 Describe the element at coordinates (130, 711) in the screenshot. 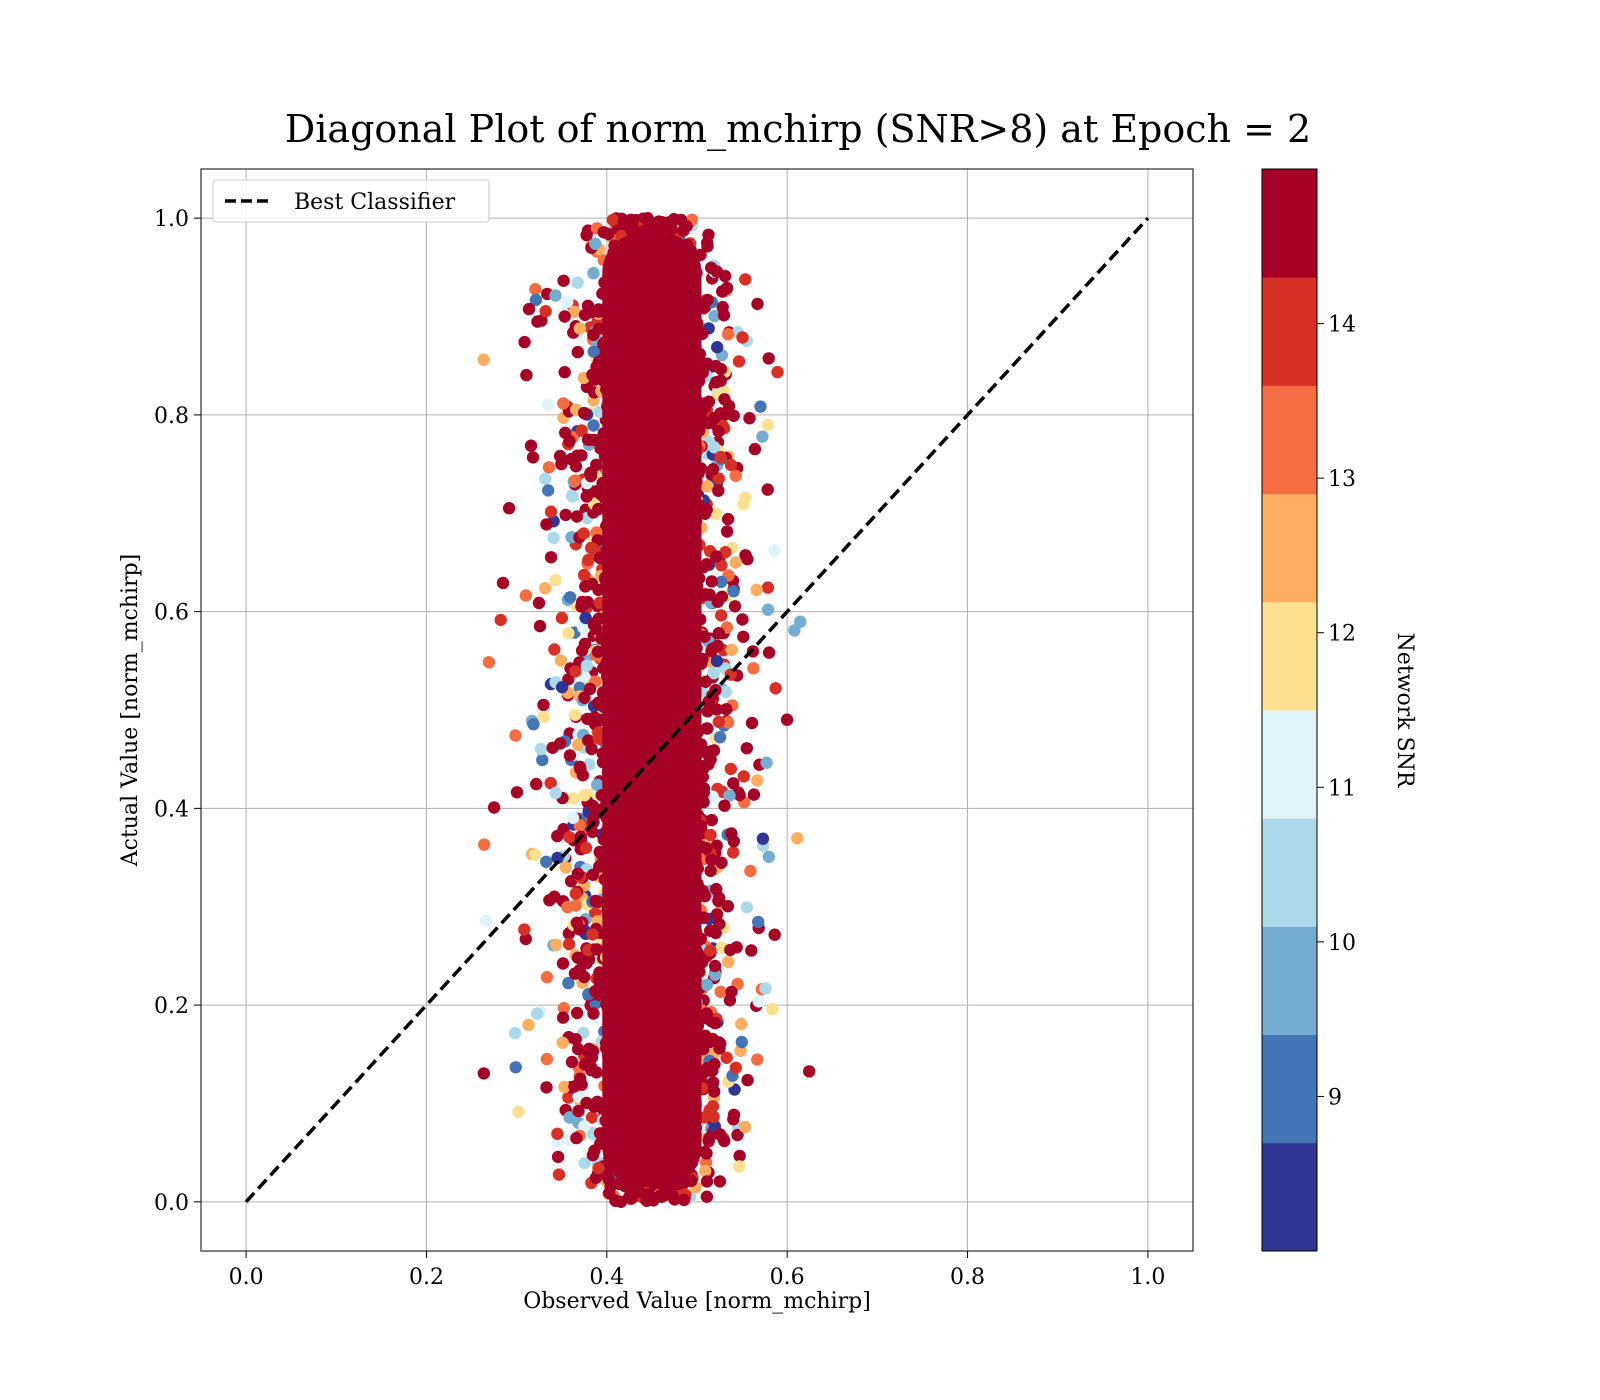

I see `y-axis-label: Actual Value [norm_mchirp]` at that location.